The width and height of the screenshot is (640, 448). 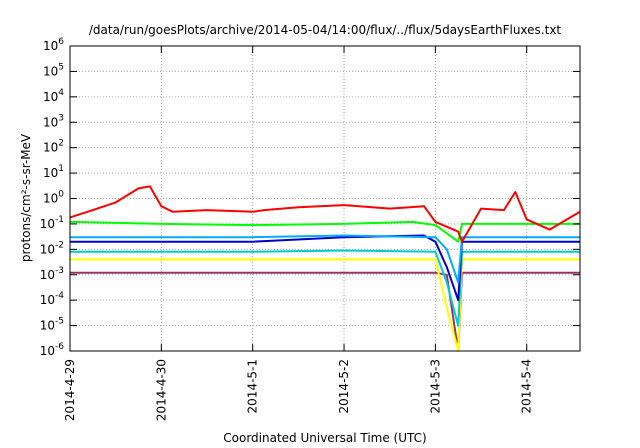 What do you see at coordinates (52, 274) in the screenshot?
I see `y-tick-label: 10⁻³` at bounding box center [52, 274].